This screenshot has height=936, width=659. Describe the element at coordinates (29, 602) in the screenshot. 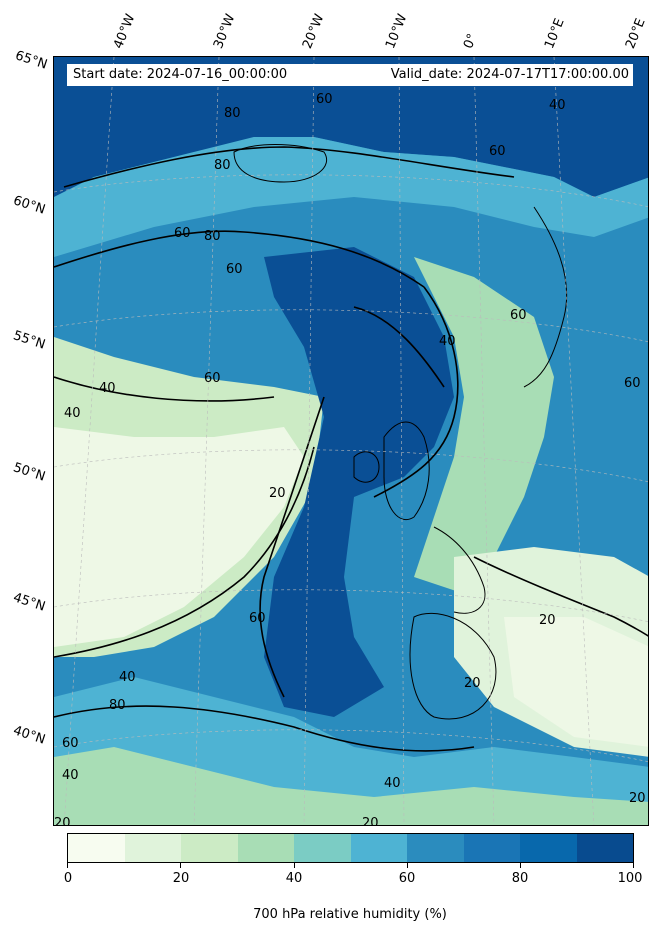

I see `lat-label: 45°N` at that location.